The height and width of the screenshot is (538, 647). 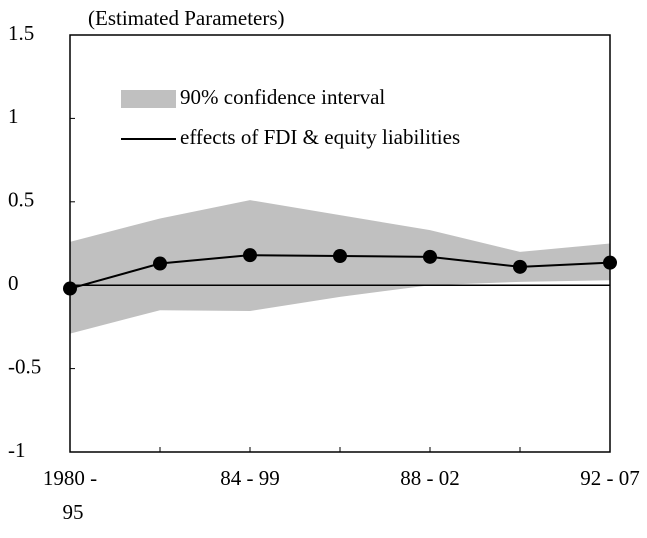 What do you see at coordinates (24, 366) in the screenshot?
I see `y-tick-label: -0.5` at bounding box center [24, 366].